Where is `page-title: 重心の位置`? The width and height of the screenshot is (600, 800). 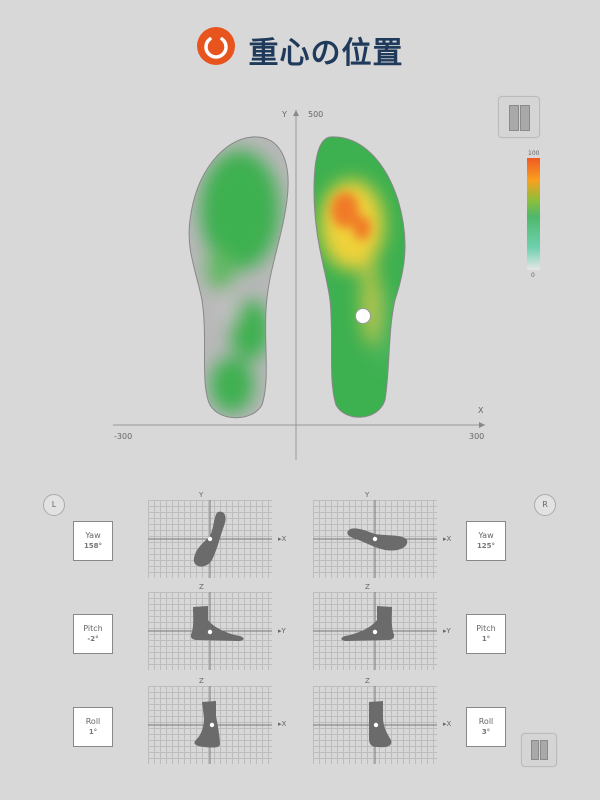 page-title: 重心の位置 is located at coordinates (300, 49).